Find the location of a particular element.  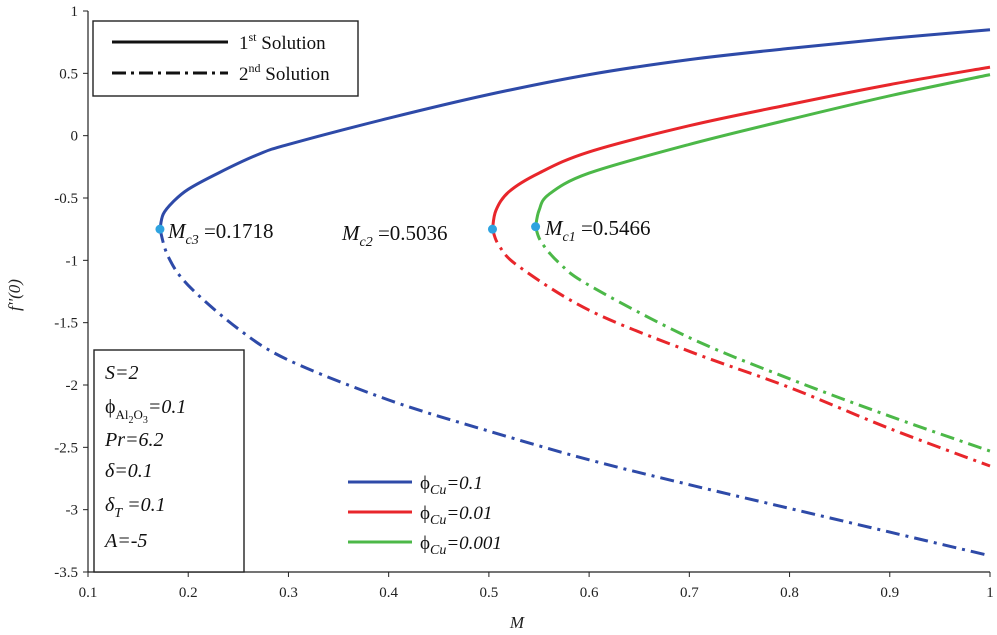

solution-legend-box is located at coordinates (225, 58).